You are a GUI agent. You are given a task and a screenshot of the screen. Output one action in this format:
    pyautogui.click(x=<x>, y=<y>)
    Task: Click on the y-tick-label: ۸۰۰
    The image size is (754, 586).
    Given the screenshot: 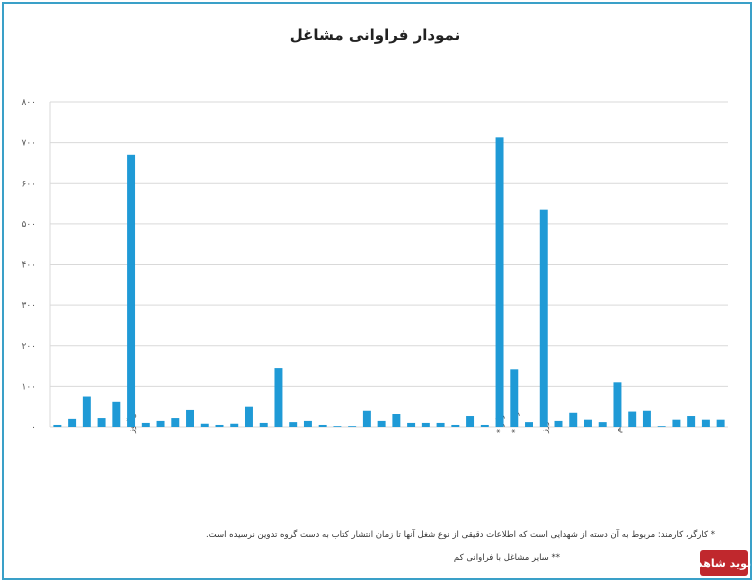 What is the action you would take?
    pyautogui.click(x=28, y=103)
    